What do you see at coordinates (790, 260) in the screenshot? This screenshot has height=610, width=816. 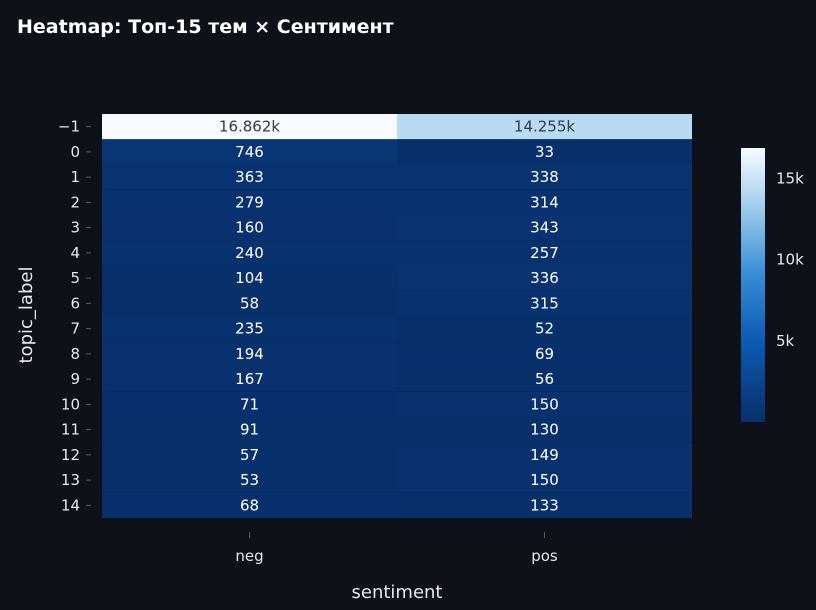 I see `colorbar-tick-label: 10k` at bounding box center [790, 260].